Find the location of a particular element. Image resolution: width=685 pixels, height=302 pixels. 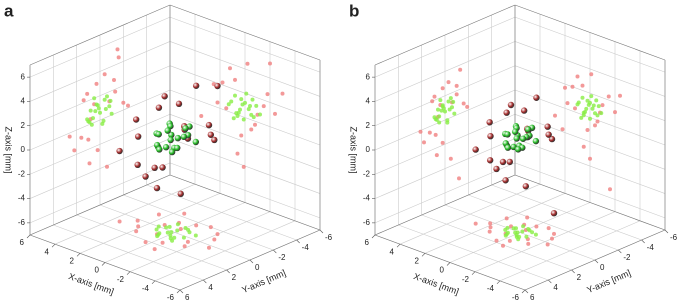

z-tick-label: 4 is located at coordinates (368, 101).